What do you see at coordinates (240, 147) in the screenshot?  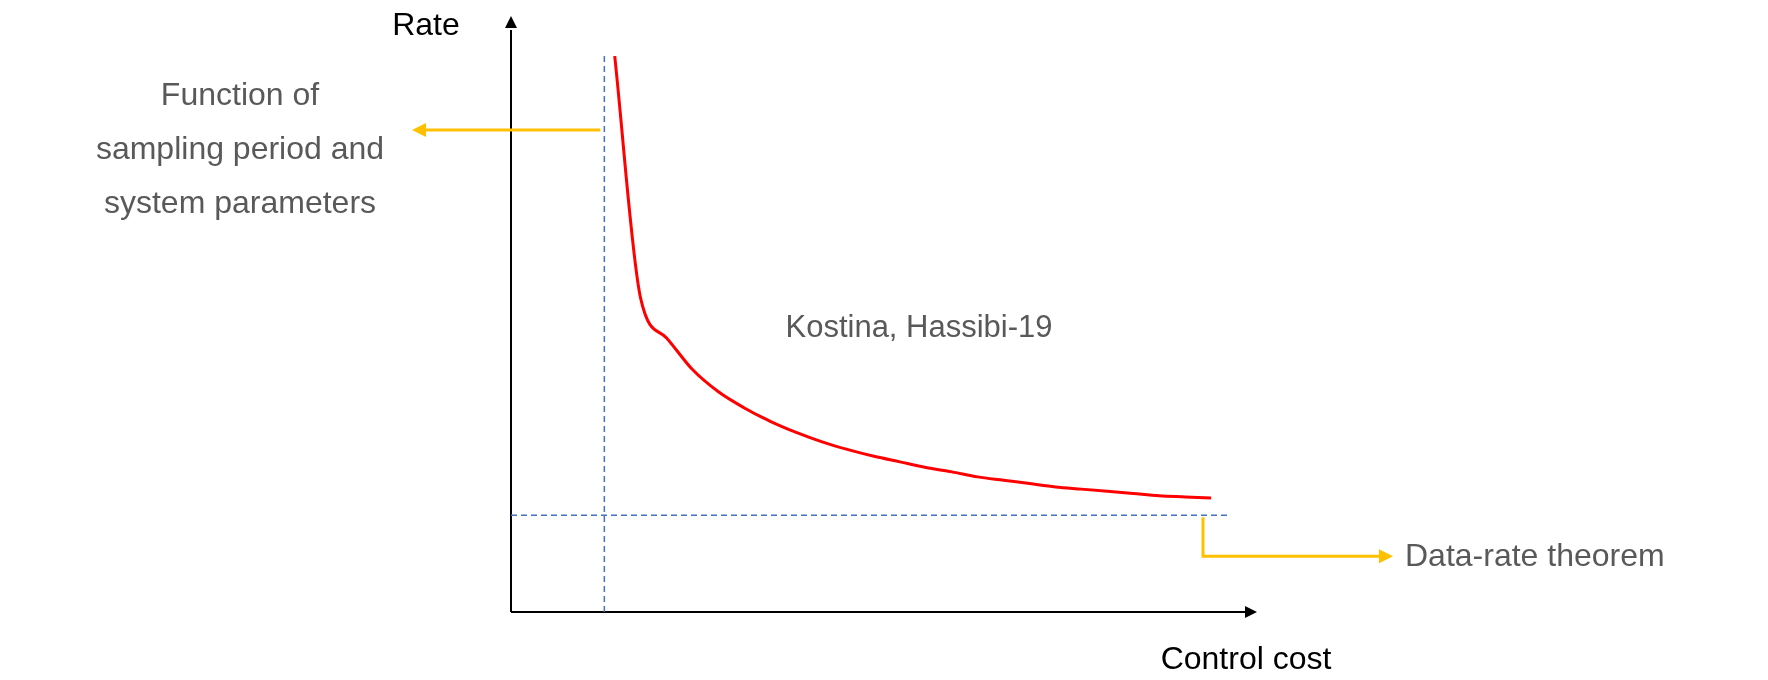 I see `text: Function of sampling period and system parameters` at bounding box center [240, 147].